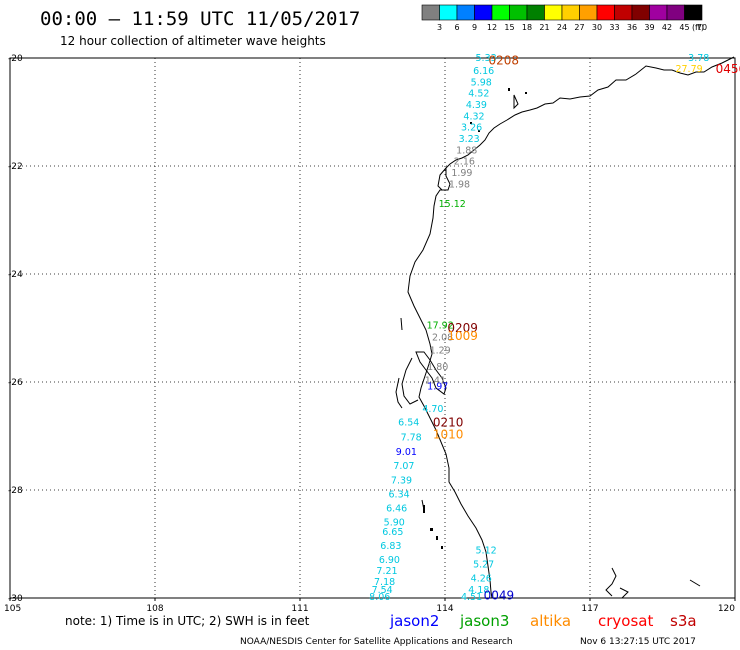 Image resolution: width=740 pixels, height=650 pixels. Describe the element at coordinates (154, 609) in the screenshot. I see `lon-tick-label: 108` at that location.